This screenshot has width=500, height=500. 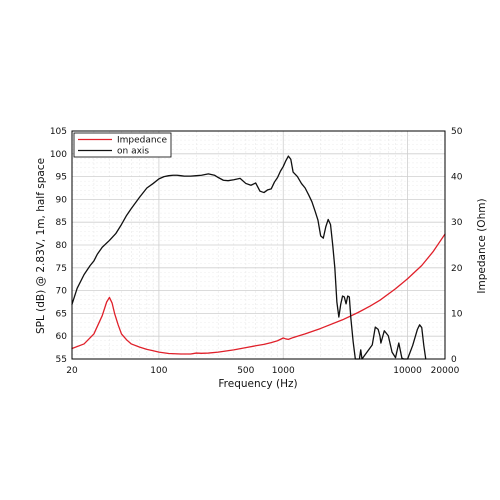 What do you see at coordinates (457, 223) in the screenshot?
I see `y-right-tick-label: 30` at bounding box center [457, 223].